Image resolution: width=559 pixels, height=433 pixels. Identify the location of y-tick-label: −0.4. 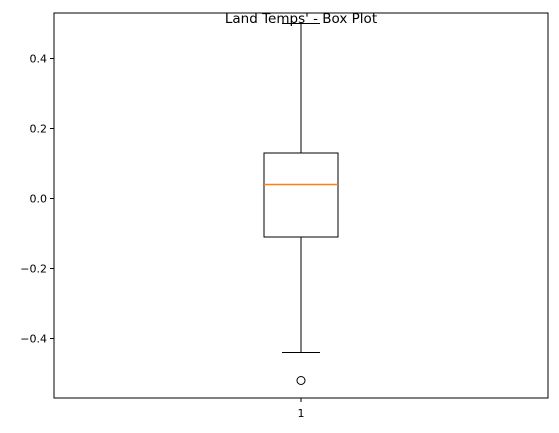
(33, 339).